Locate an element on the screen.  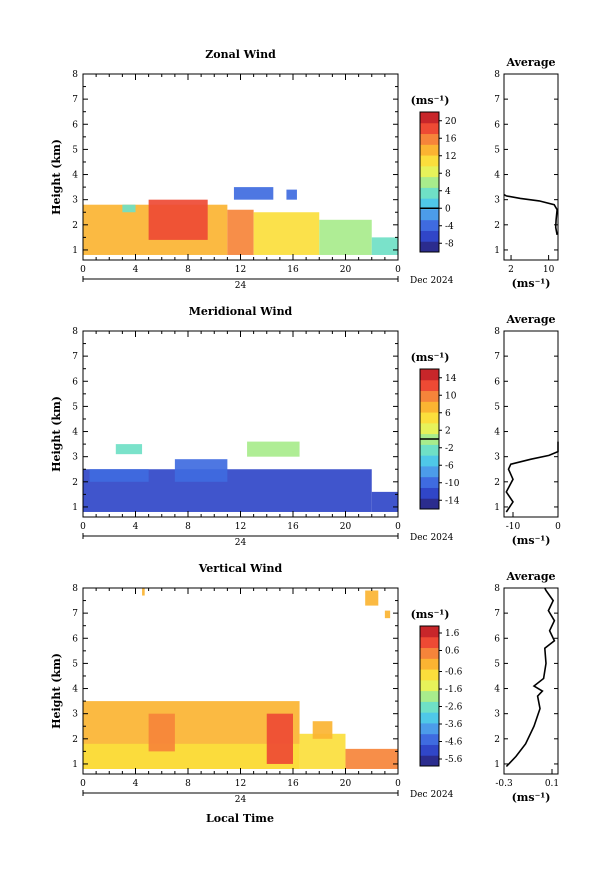
colorbar-tick-label: 0 is located at coordinates (448, 209).